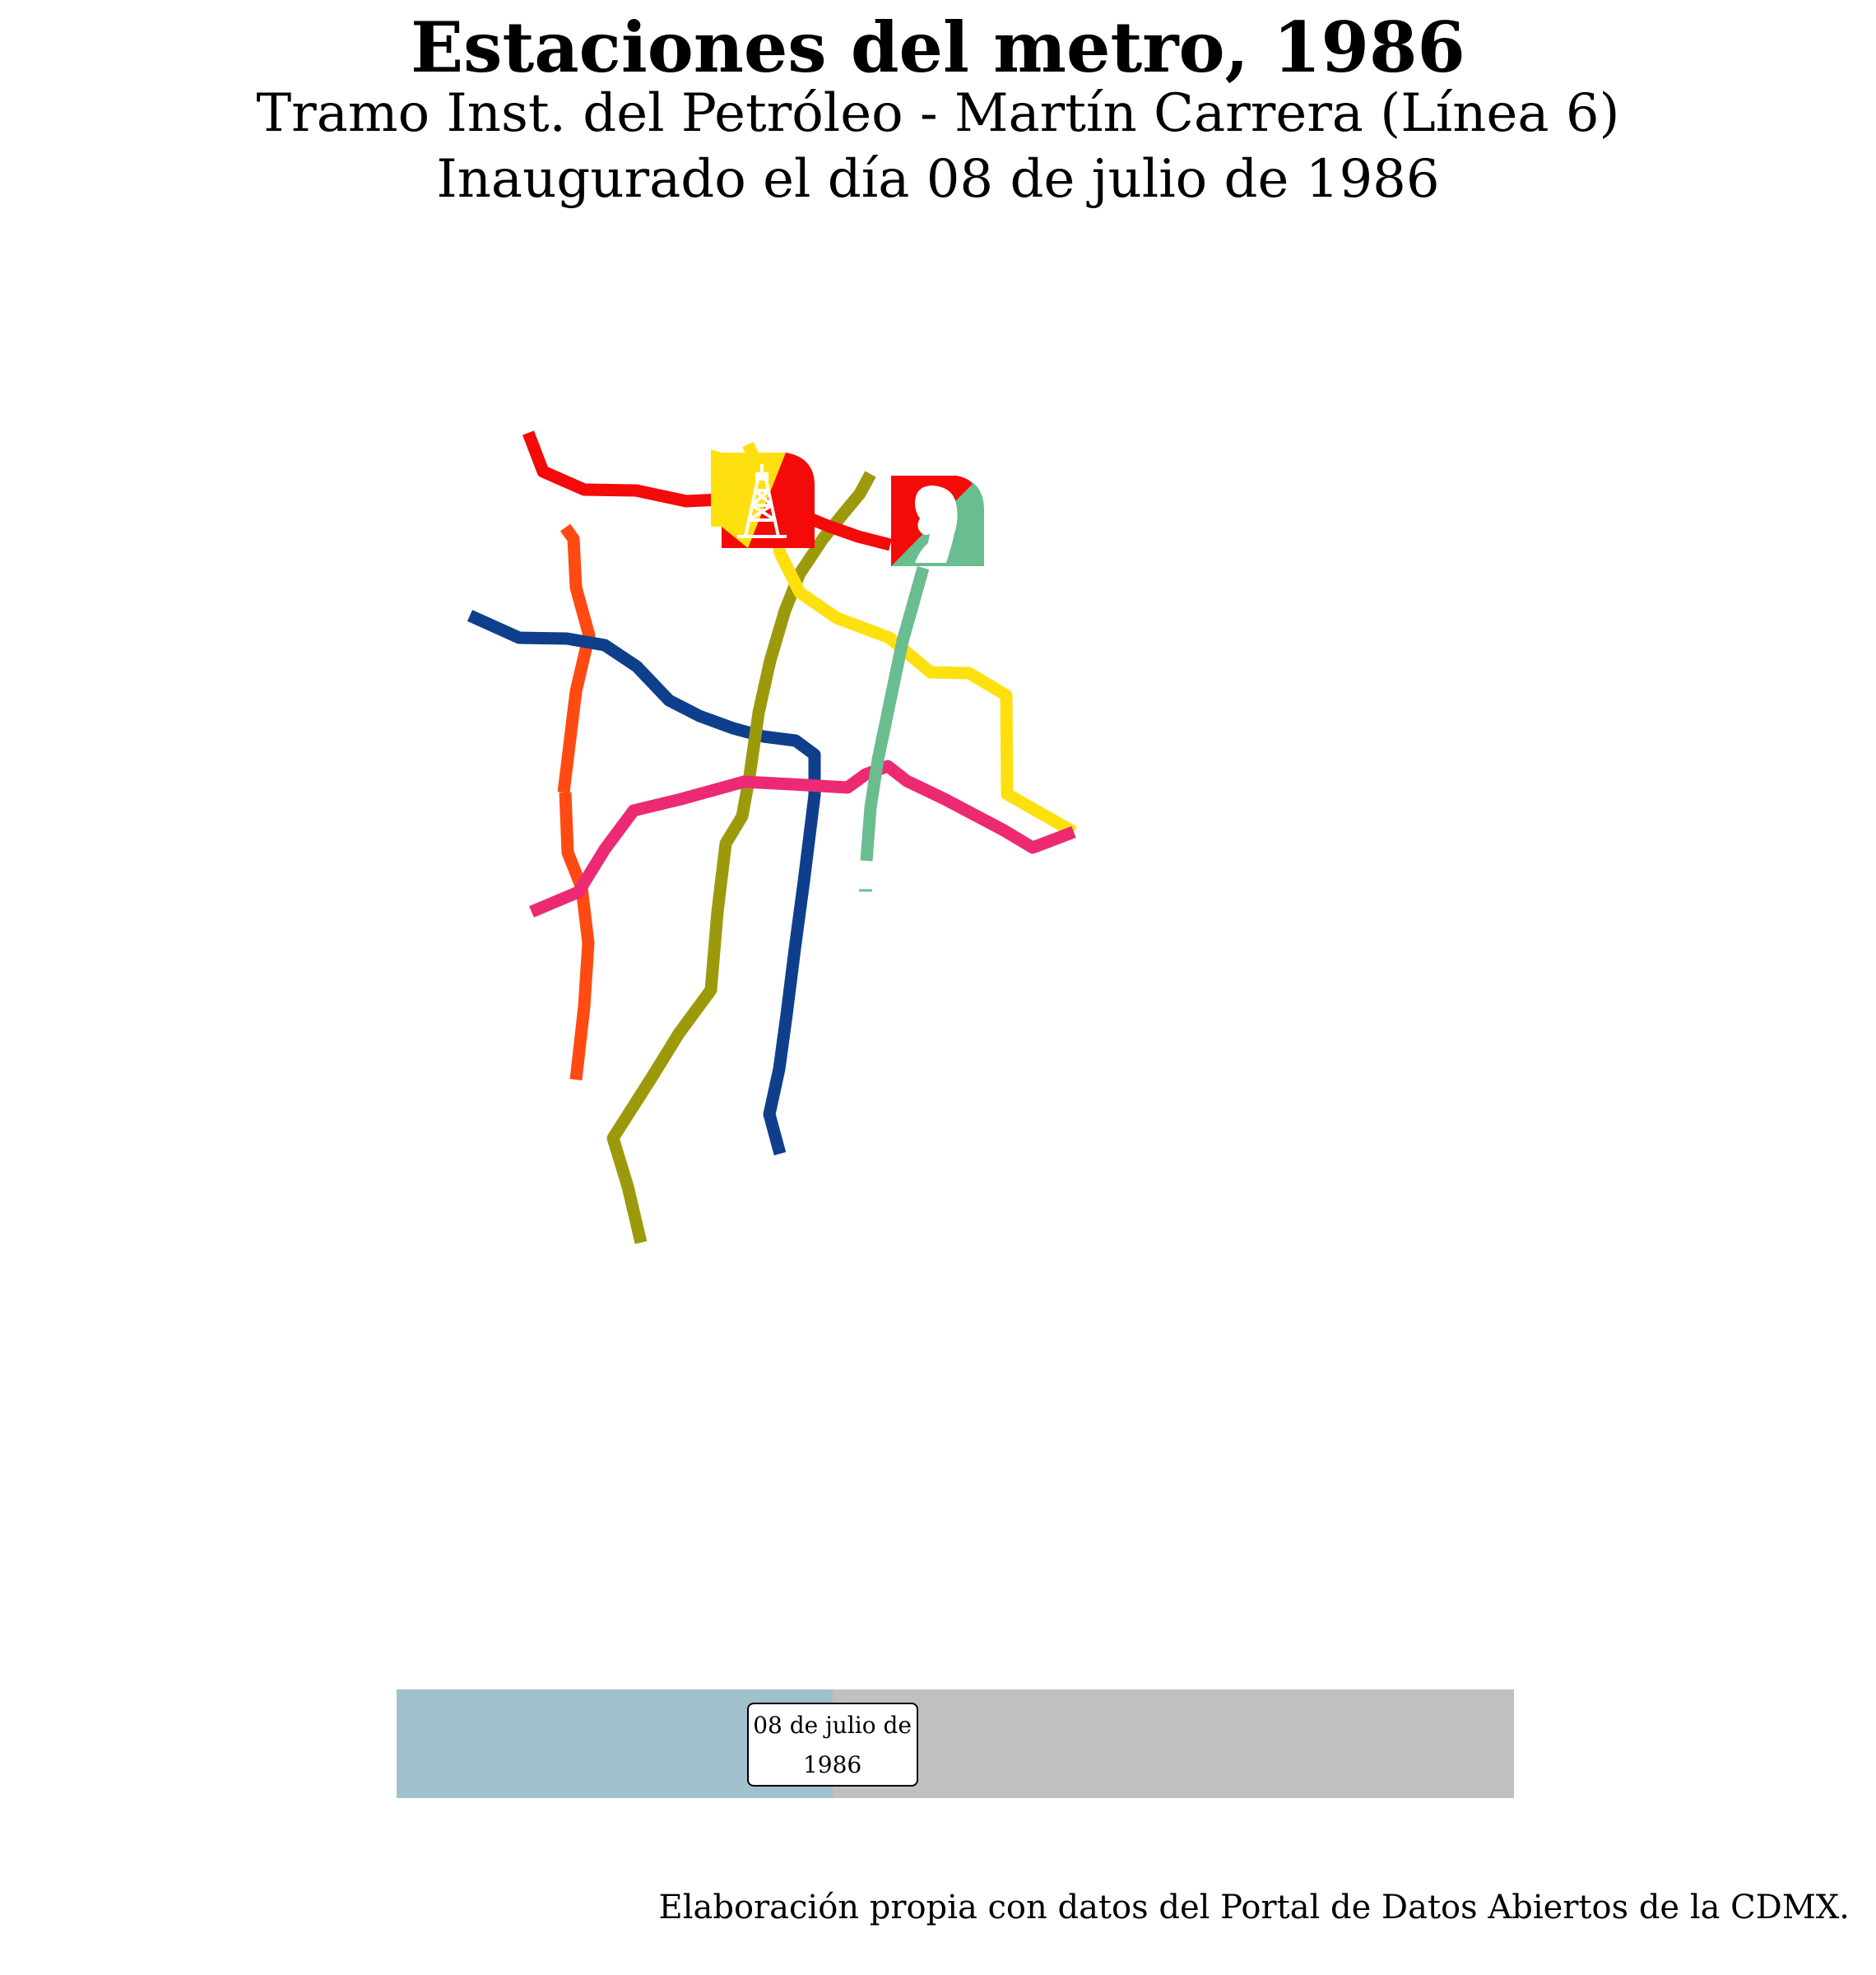 Image resolution: width=1876 pixels, height=1975 pixels. I want to click on station-instituto-del-petroleo, so click(763, 499).